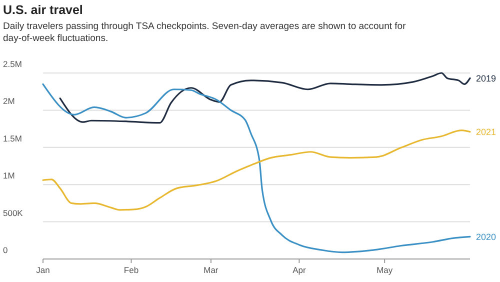 The image size is (500, 282). I want to click on y-tick-label: 0, so click(5, 250).